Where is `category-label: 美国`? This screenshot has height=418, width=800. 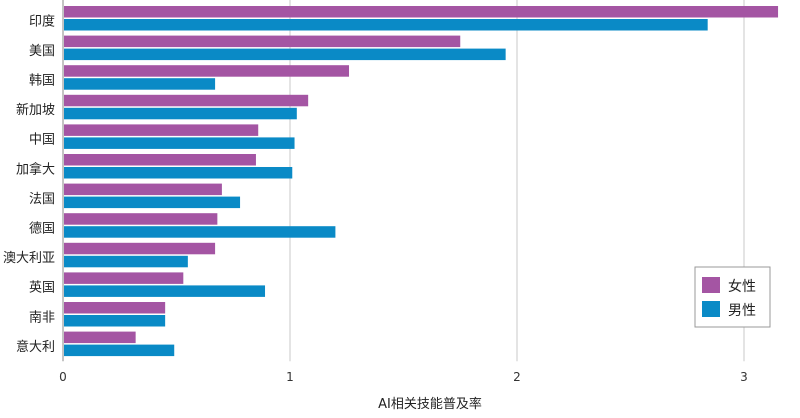 category-label: 美国 is located at coordinates (42, 51).